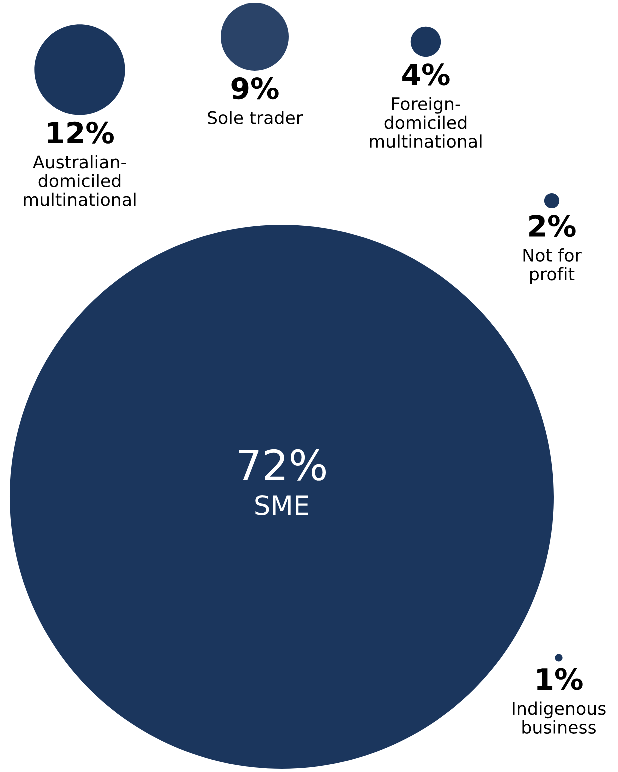 The image size is (618, 772). What do you see at coordinates (553, 226) in the screenshot?
I see `data-label: 2%` at bounding box center [553, 226].